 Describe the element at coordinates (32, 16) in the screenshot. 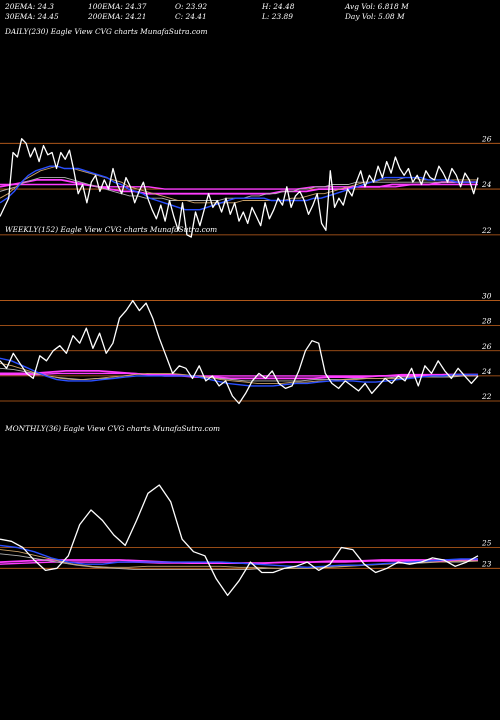

I see `header-30ema: 30EMA: 24.45` at that location.